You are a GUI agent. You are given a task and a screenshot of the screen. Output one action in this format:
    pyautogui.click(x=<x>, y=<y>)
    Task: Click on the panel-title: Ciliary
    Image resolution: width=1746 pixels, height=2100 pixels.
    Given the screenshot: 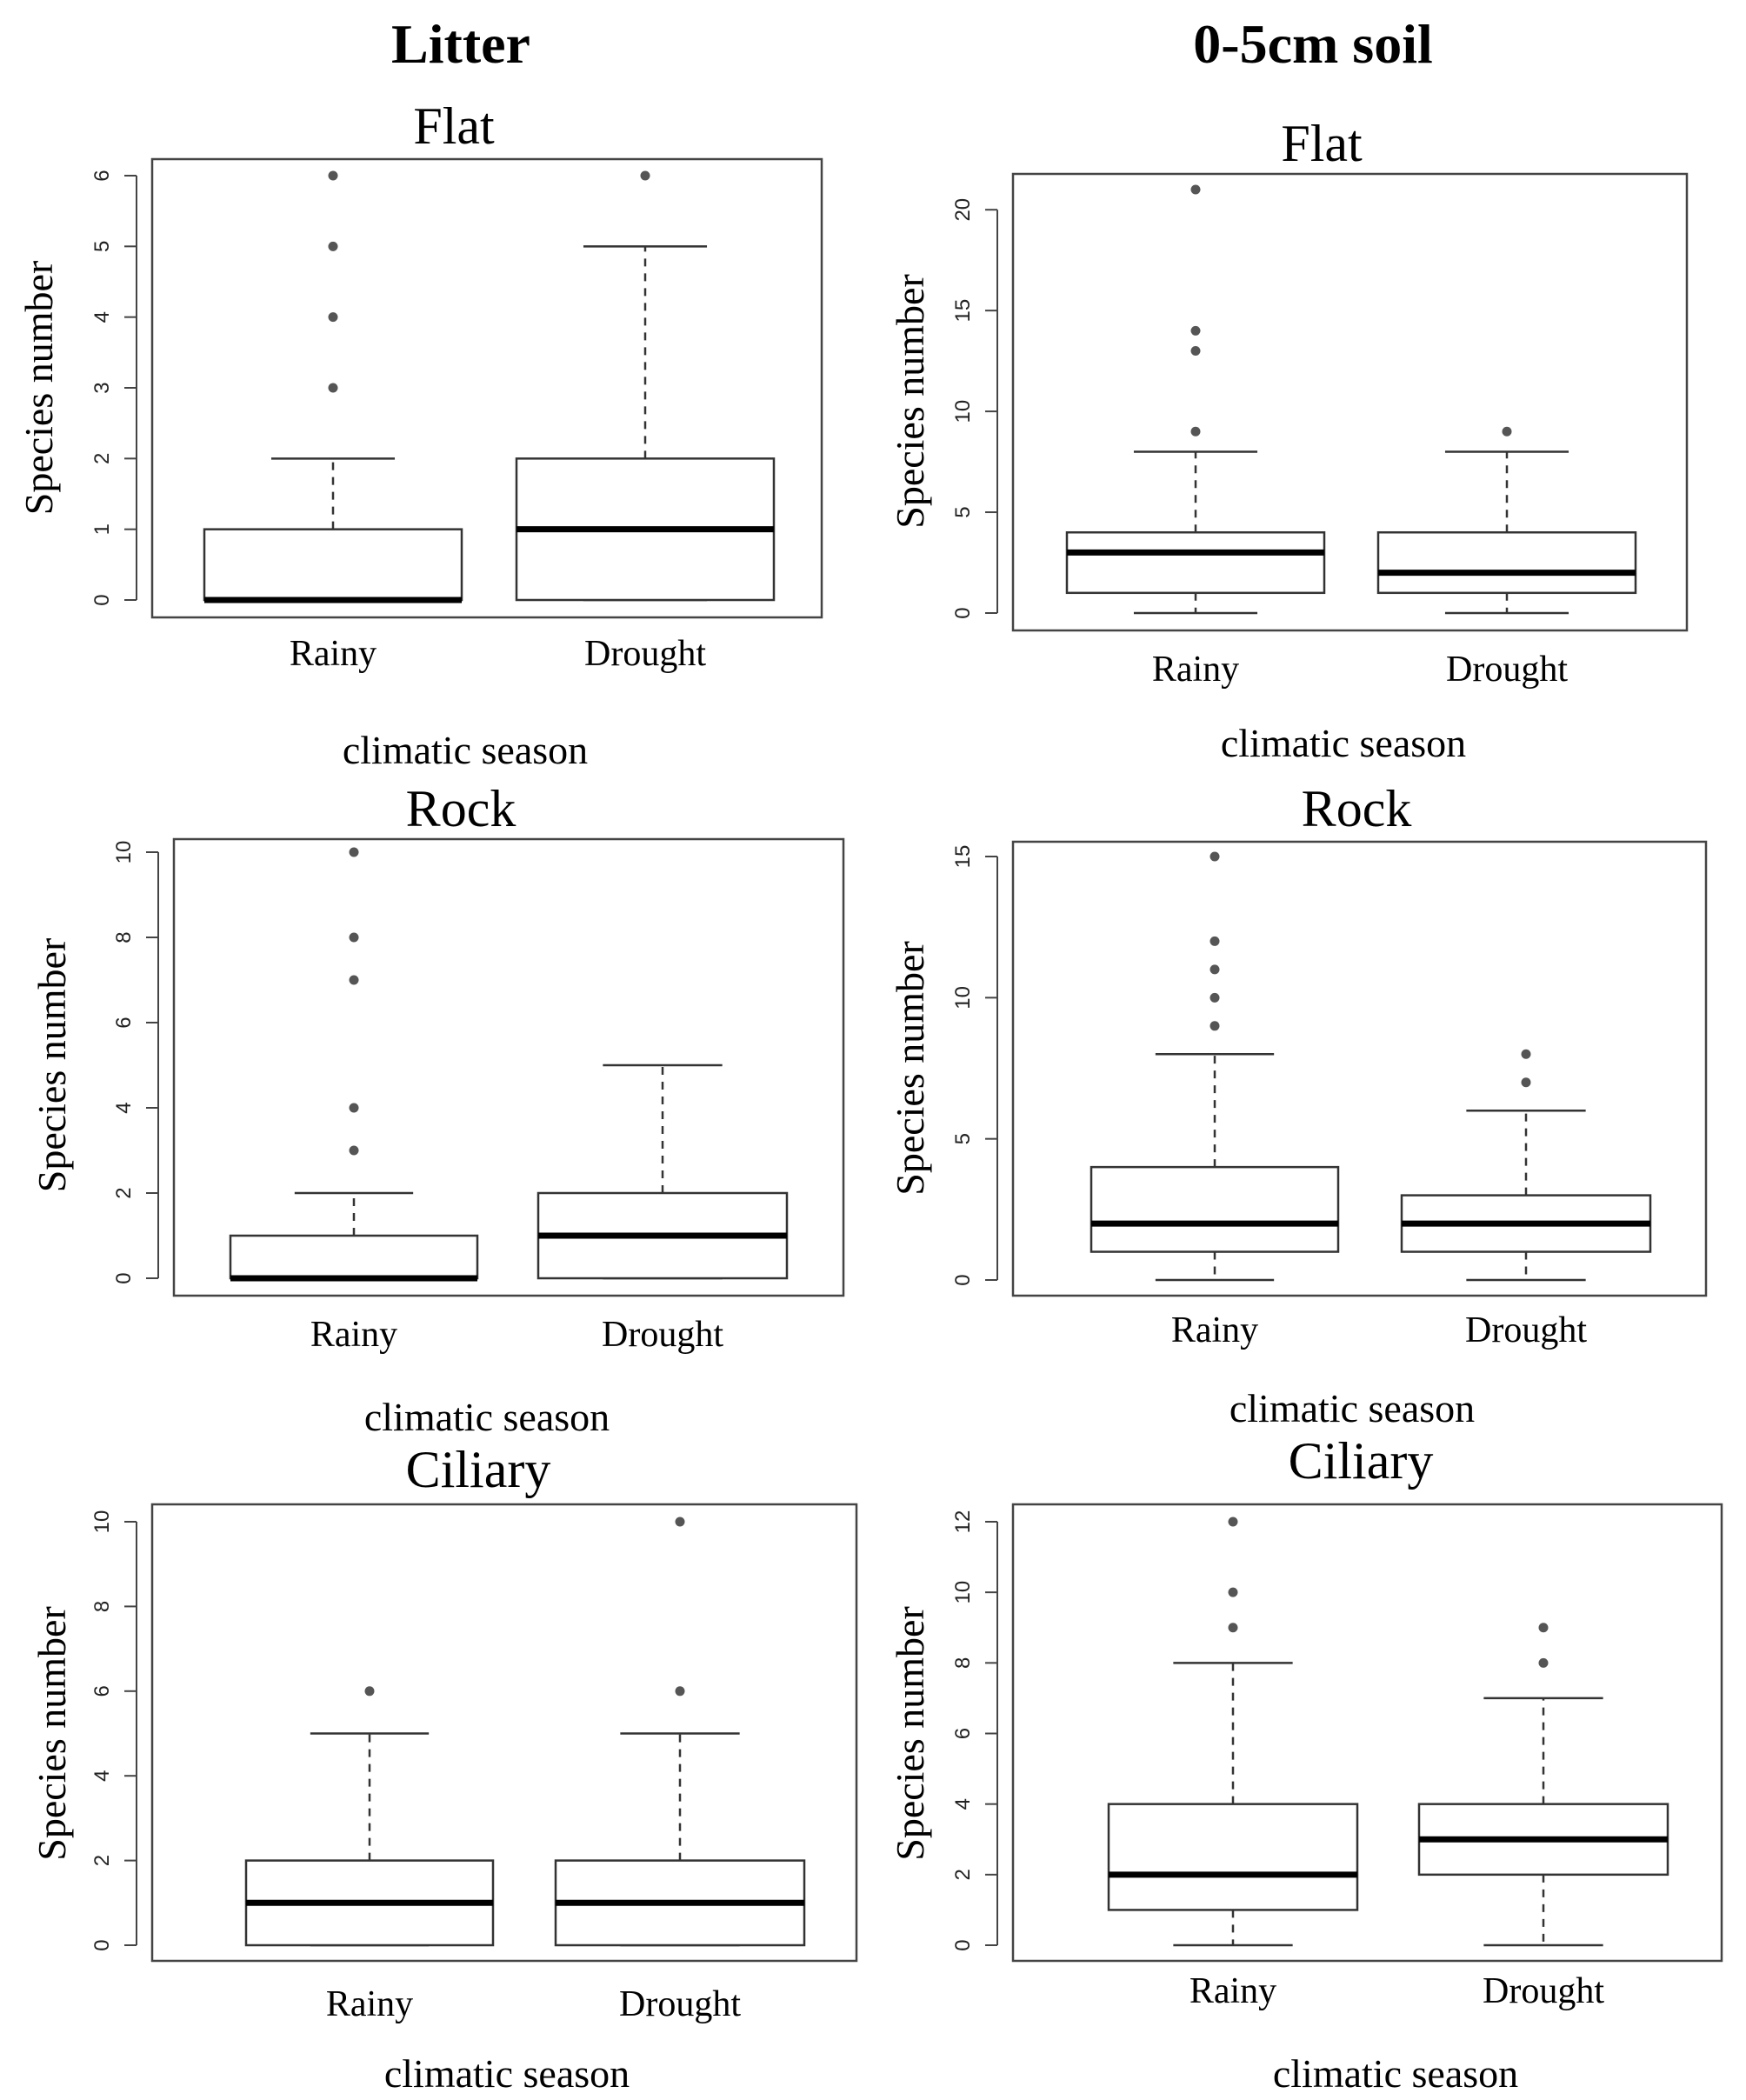 What is the action you would take?
    pyautogui.click(x=1361, y=1461)
    